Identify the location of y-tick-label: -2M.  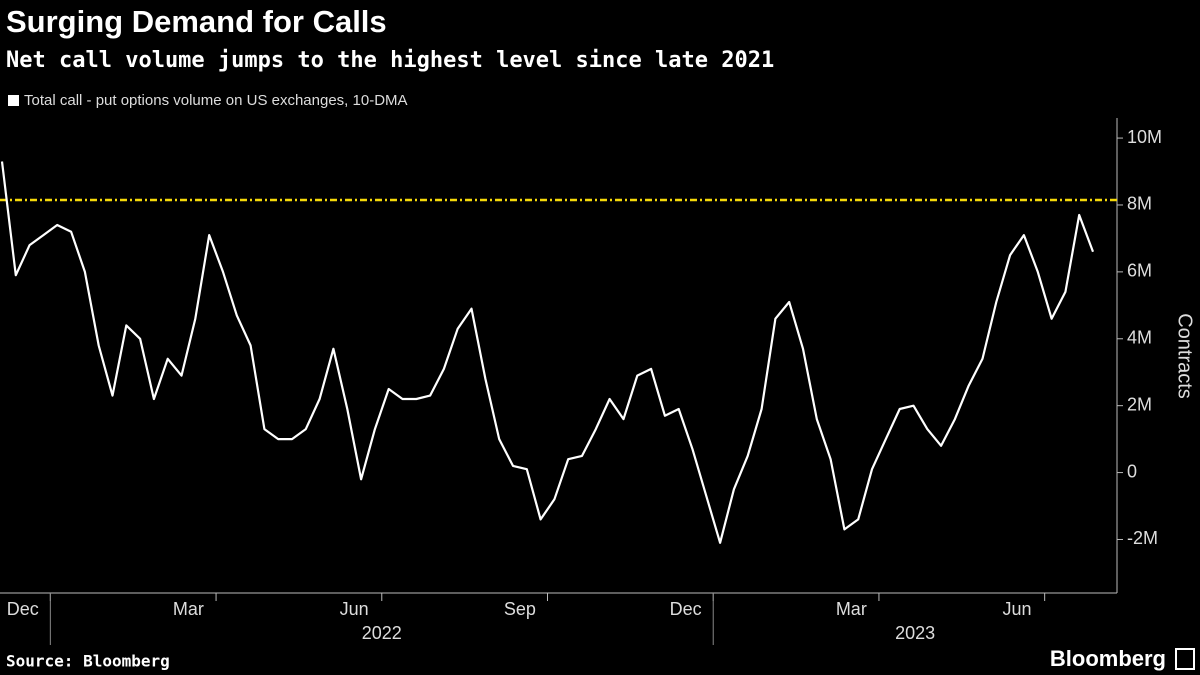
(1142, 538).